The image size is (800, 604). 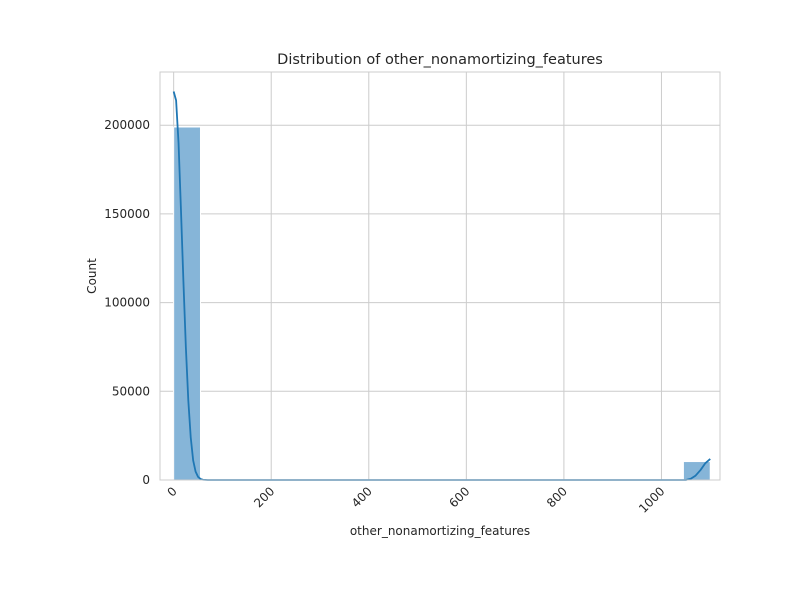 What do you see at coordinates (146, 480) in the screenshot?
I see `y-tick-label: 0` at bounding box center [146, 480].